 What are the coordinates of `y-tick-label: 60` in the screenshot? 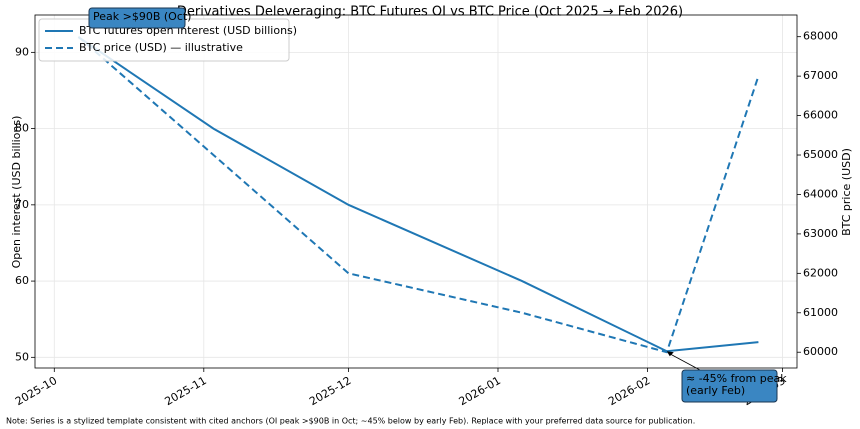 It's located at (22, 280).